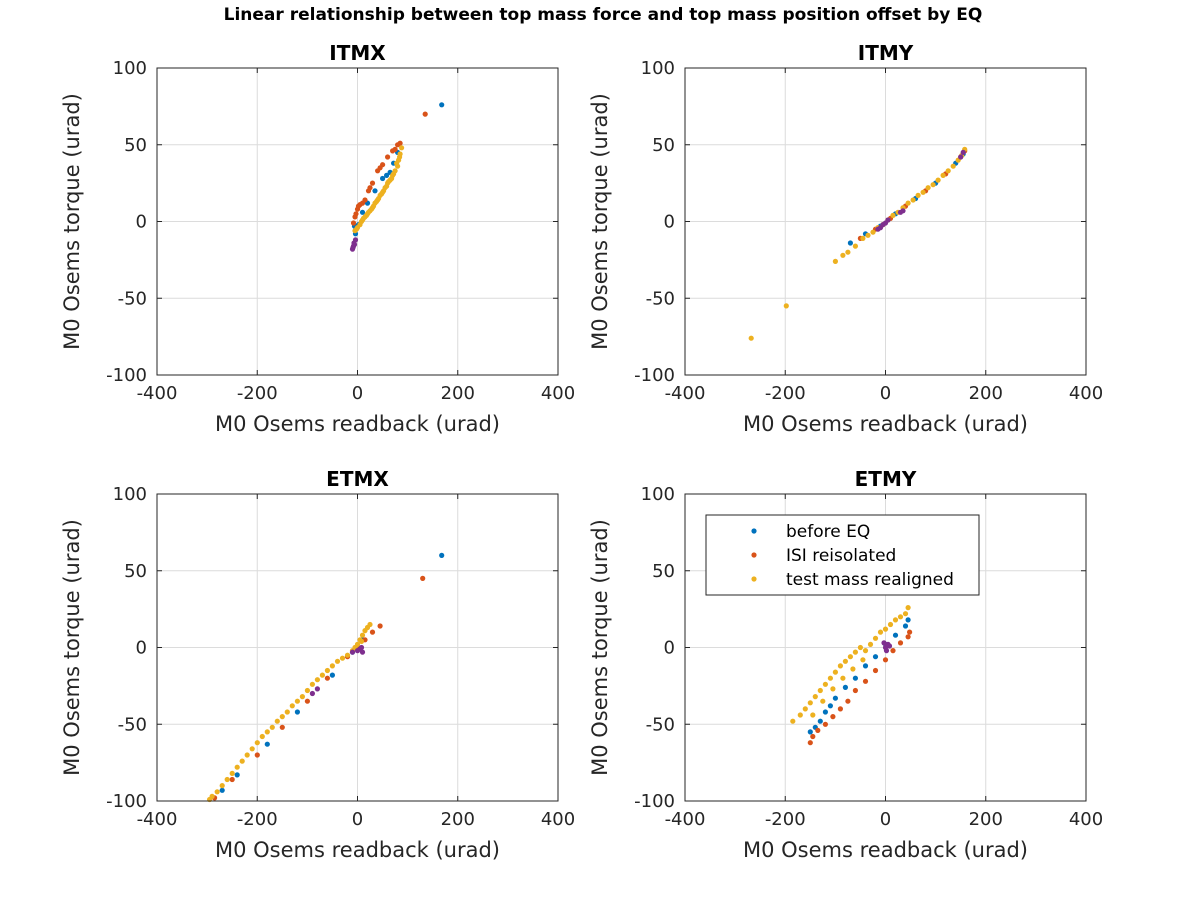  I want to click on series-test-mass-realigned, so click(850, 664).